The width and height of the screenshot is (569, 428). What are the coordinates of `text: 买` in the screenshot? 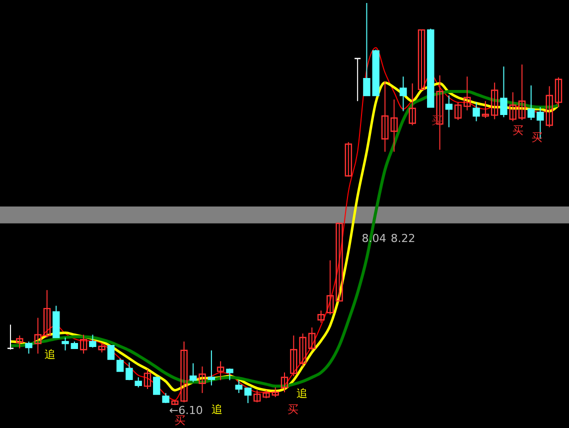 It's located at (180, 420).